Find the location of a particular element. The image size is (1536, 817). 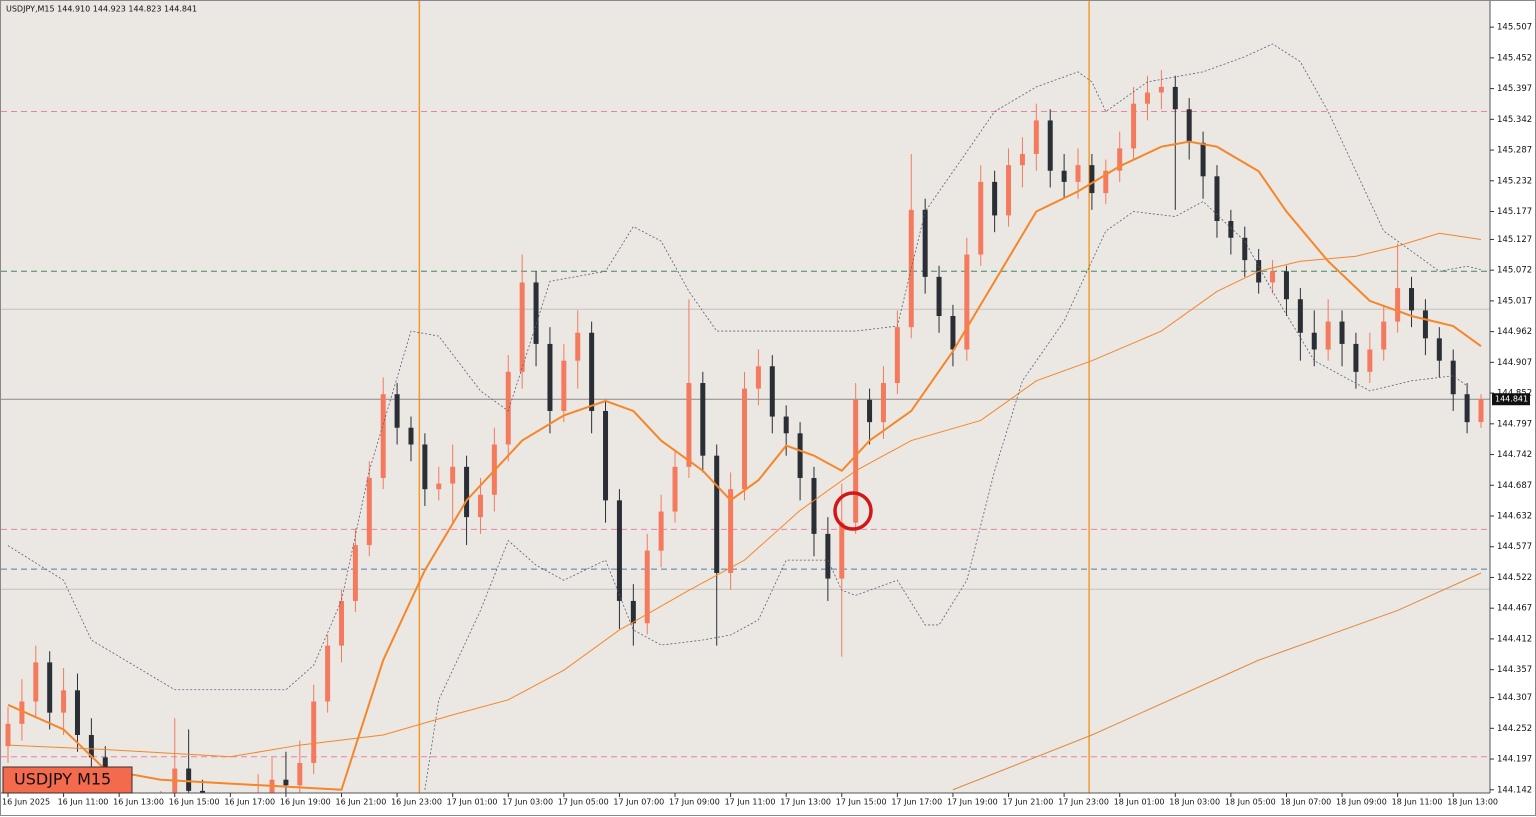

y-tick-label: 144.307 is located at coordinates (1514, 698).